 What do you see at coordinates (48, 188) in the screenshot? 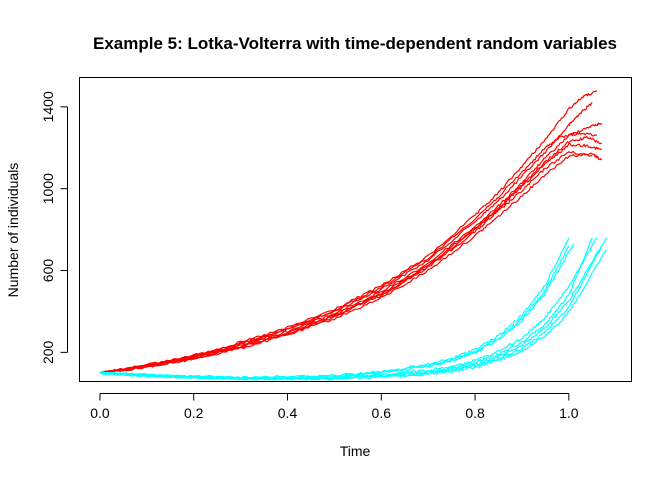
I see `y-tick-label: 1000` at bounding box center [48, 188].